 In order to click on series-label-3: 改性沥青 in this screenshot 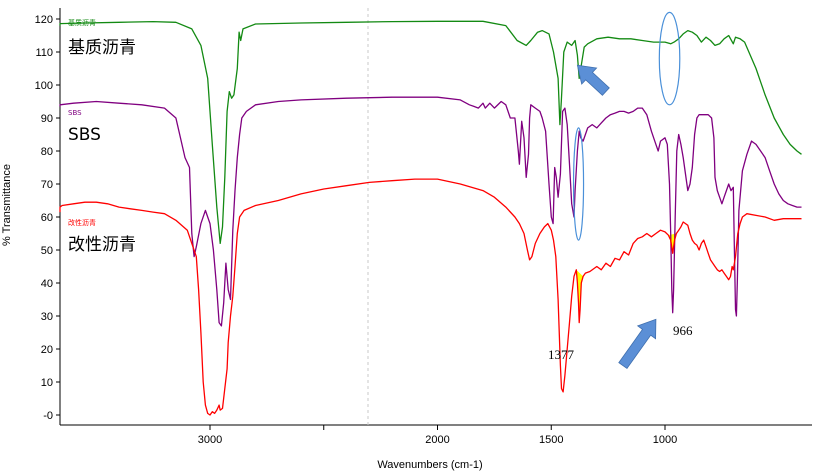, I will do `click(102, 245)`.